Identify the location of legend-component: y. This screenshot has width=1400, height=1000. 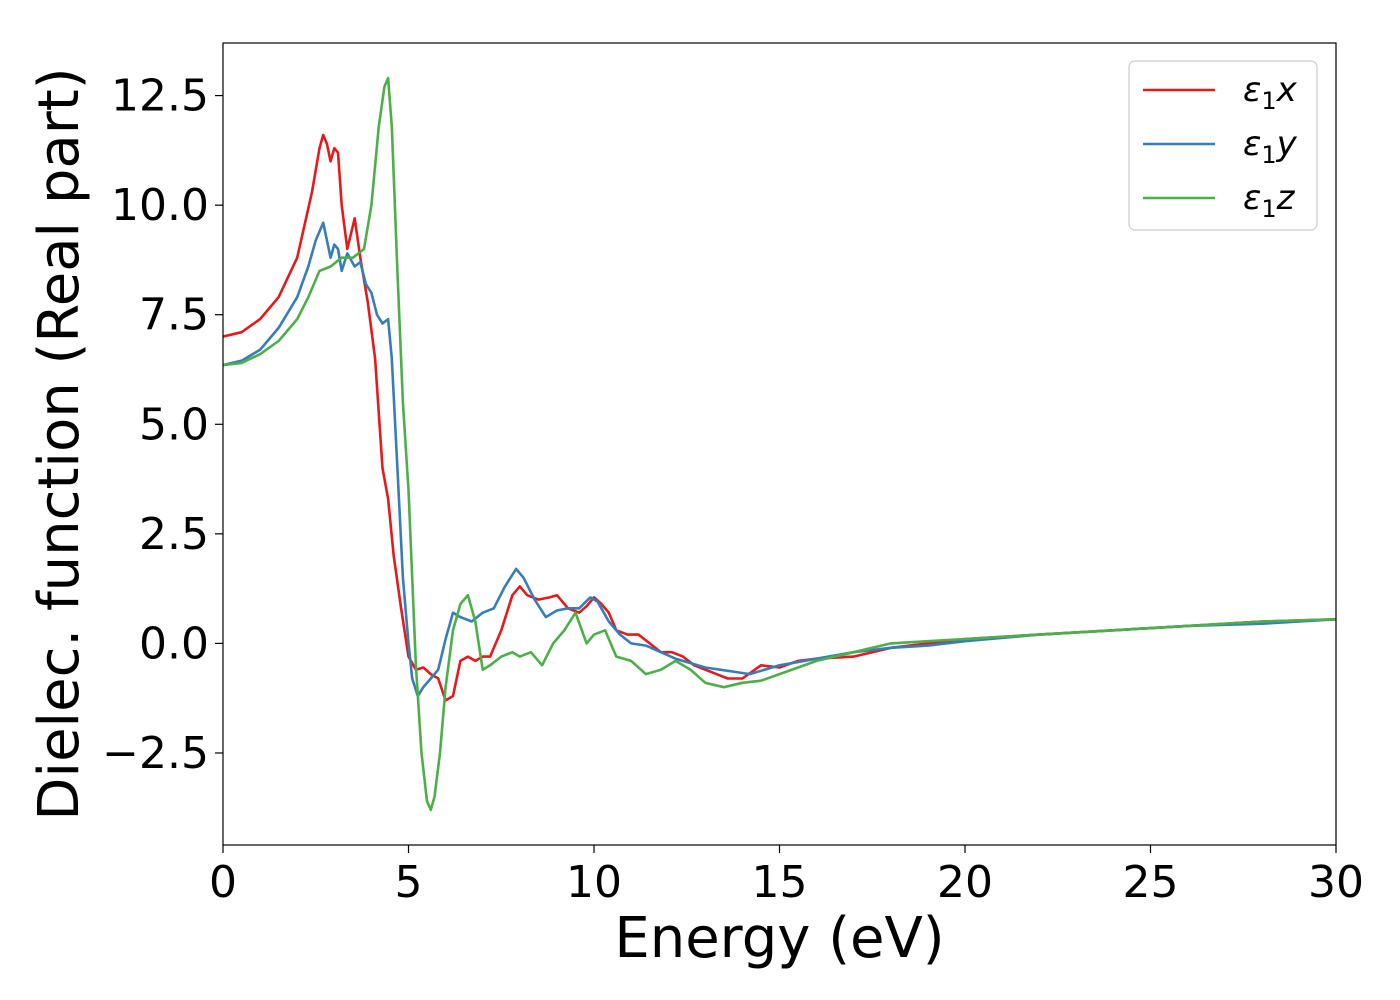
(1287, 144).